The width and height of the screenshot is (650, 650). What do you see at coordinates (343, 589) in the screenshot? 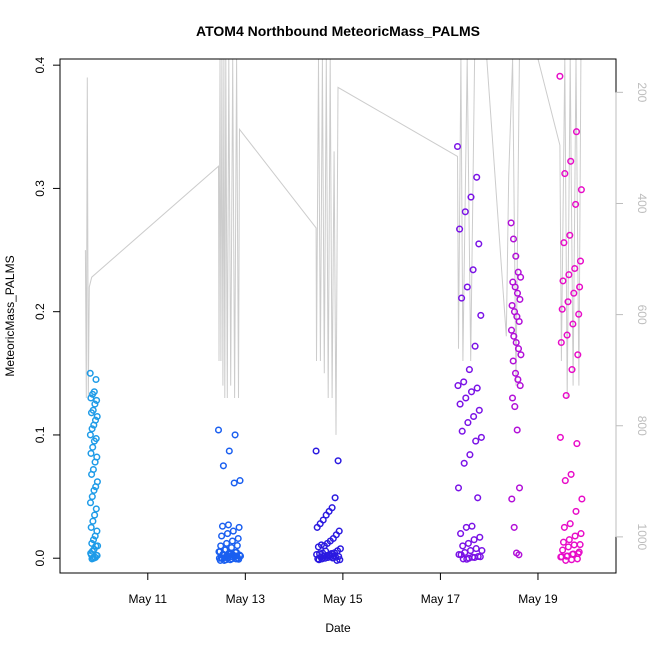
I see `x-axis: May 11 May 13 May 15 May 17 May 19` at bounding box center [343, 589].